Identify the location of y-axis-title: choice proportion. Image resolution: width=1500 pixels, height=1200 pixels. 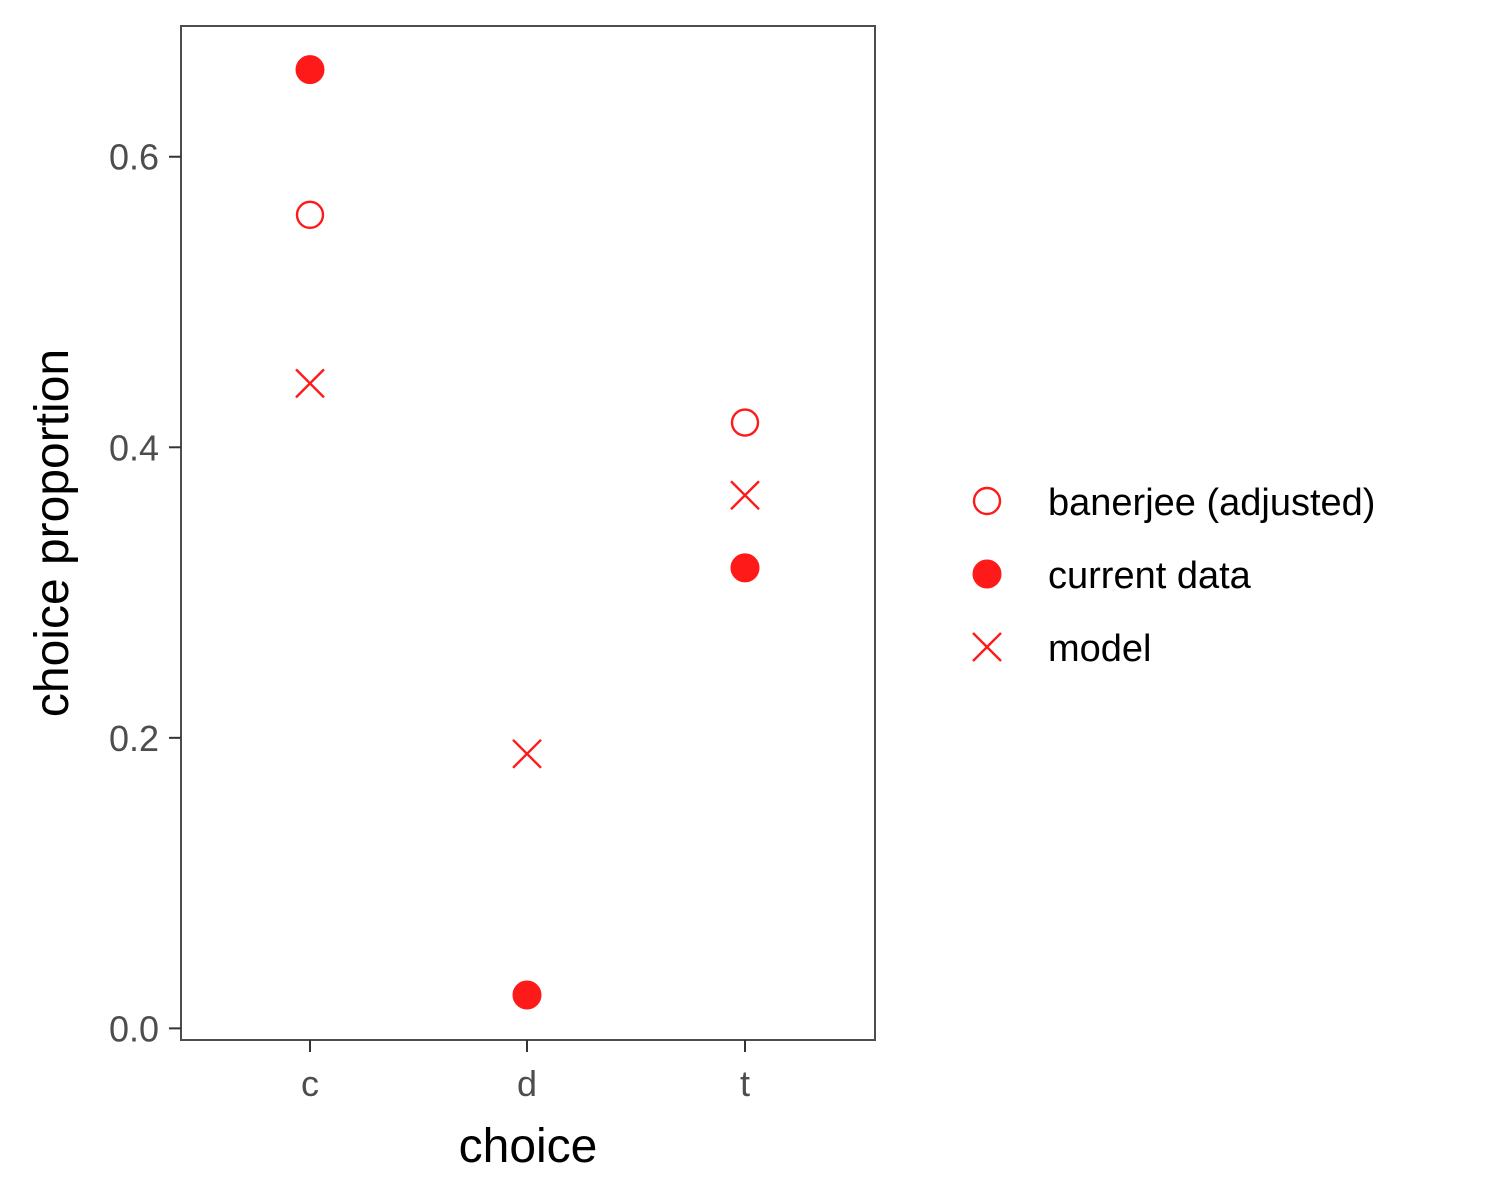
(52, 533).